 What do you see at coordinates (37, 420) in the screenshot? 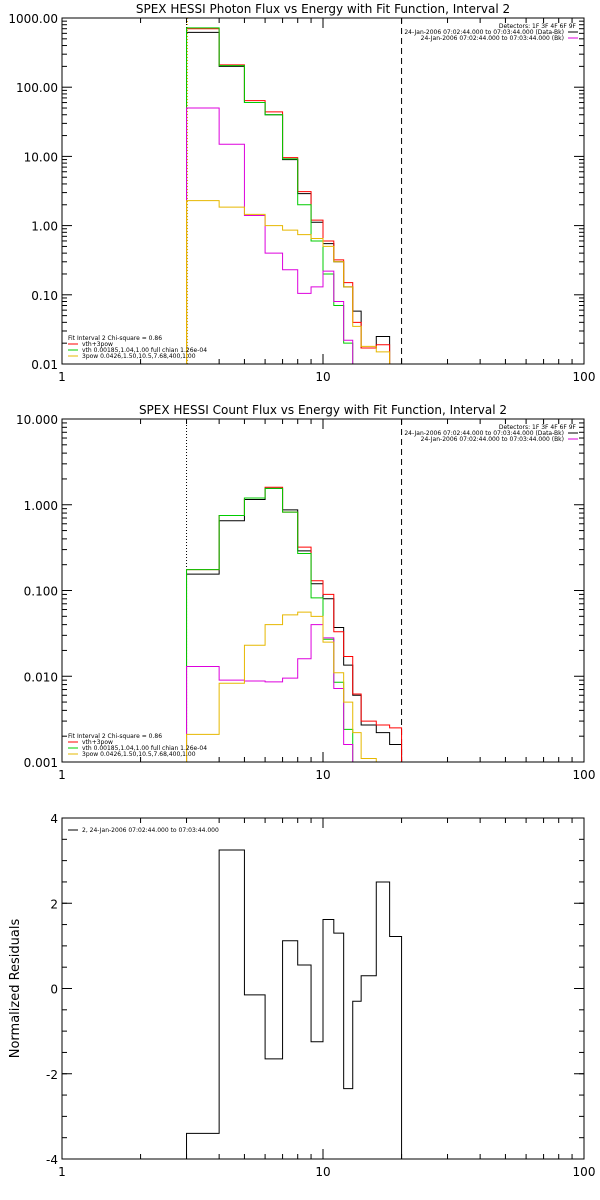
I see `y-tick-label: 10.000` at bounding box center [37, 420].